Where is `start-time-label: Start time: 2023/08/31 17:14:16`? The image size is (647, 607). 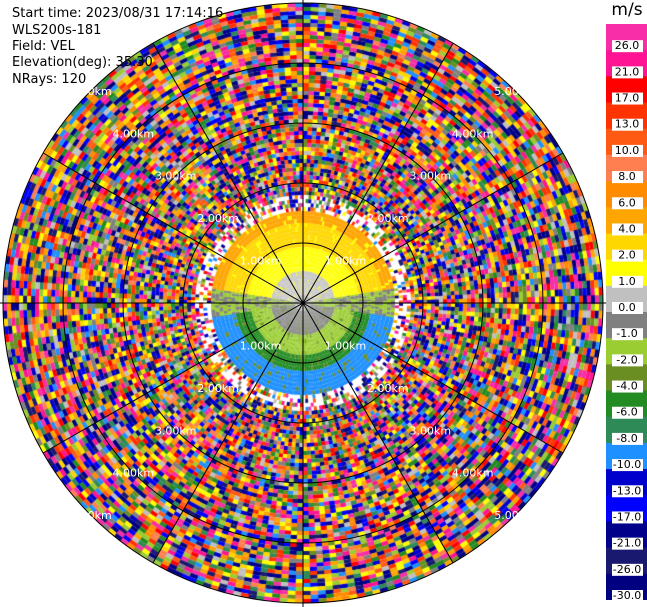 start-time-label: Start time: 2023/08/31 17:14:16 is located at coordinates (118, 13).